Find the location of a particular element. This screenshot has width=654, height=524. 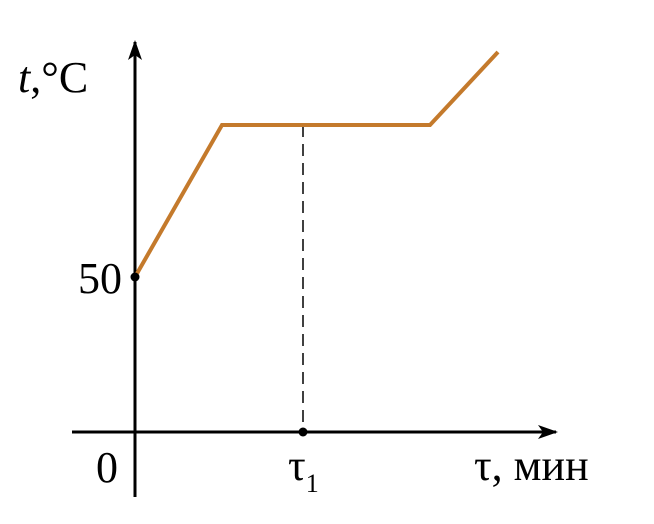

x-tick-sub: 1 is located at coordinates (312, 483).